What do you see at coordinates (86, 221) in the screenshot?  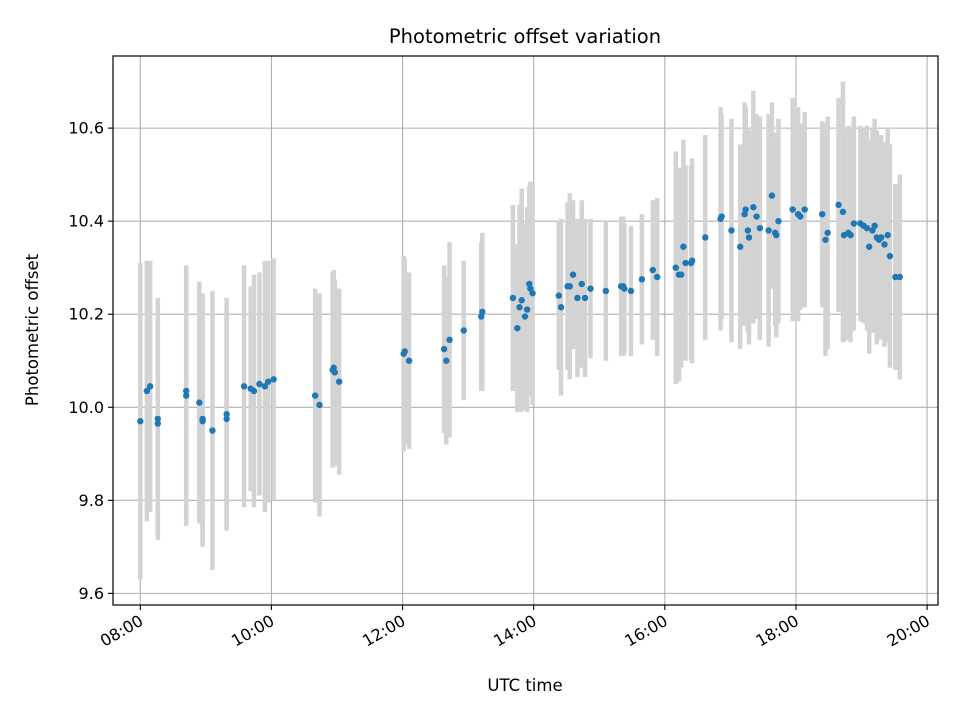 I see `y-tick-label: 10.4` at bounding box center [86, 221].